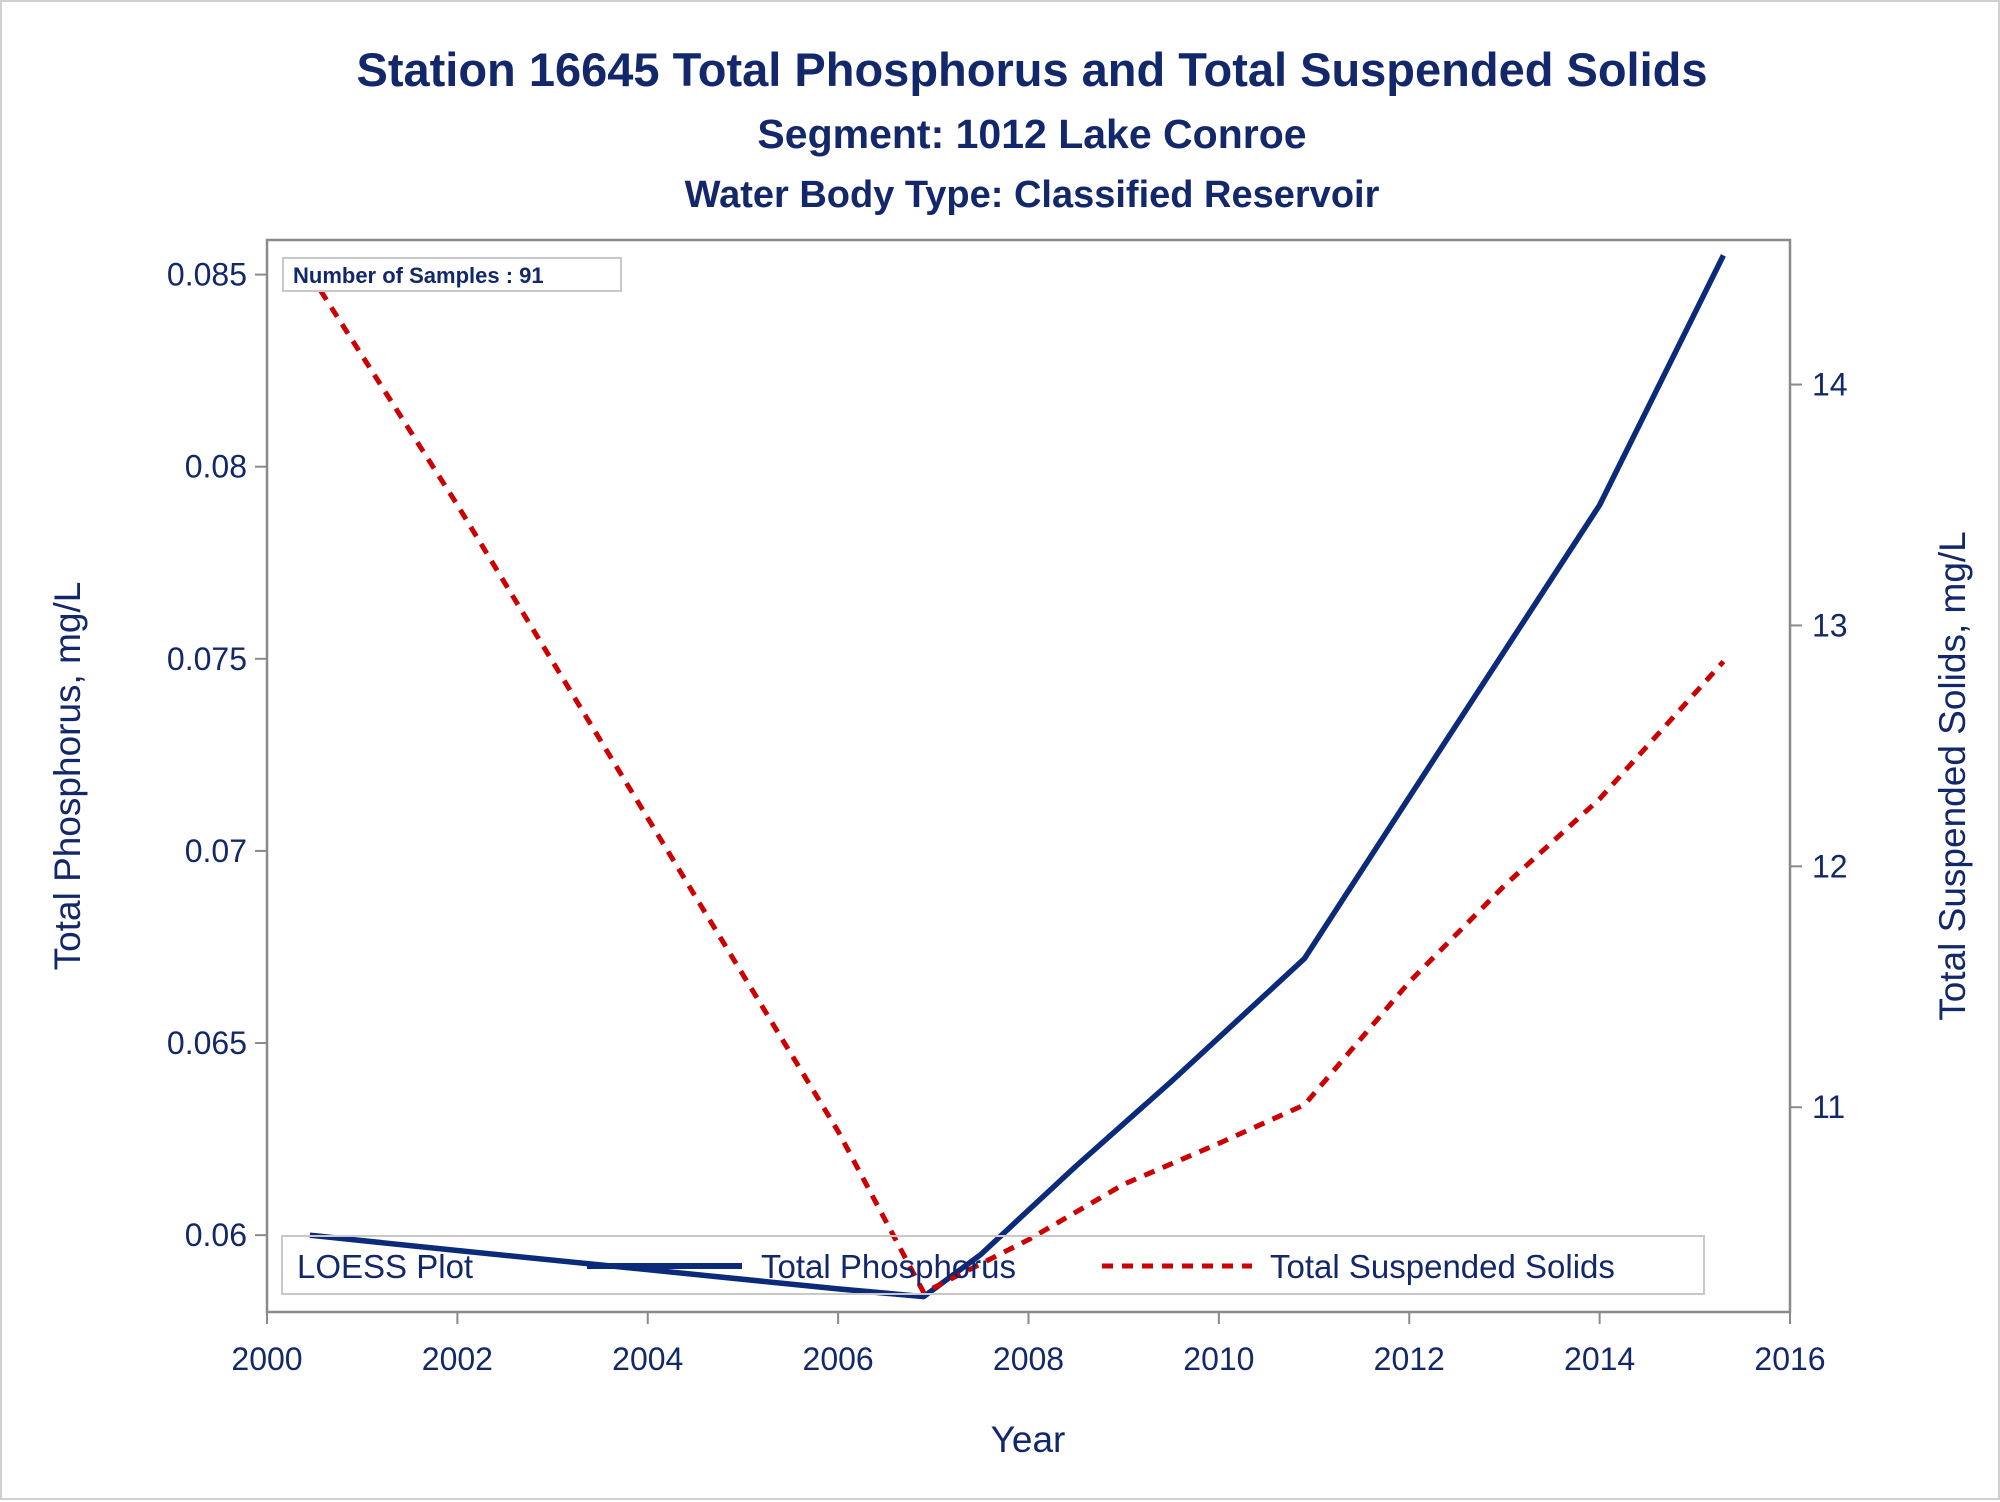 The image size is (2000, 1502). Describe the element at coordinates (1952, 776) in the screenshot. I see `y2-axis-label: Total Suspended Solids, mg/L` at that location.